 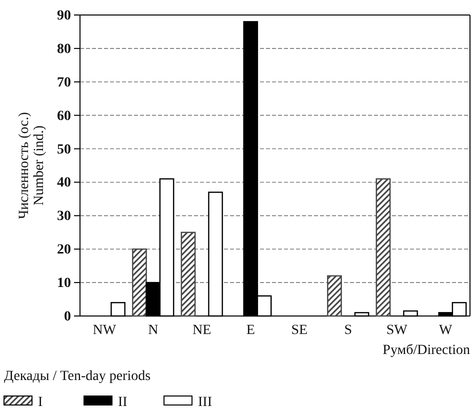 I want to click on x-axis-title: Румб/Direction, so click(x=426, y=350).